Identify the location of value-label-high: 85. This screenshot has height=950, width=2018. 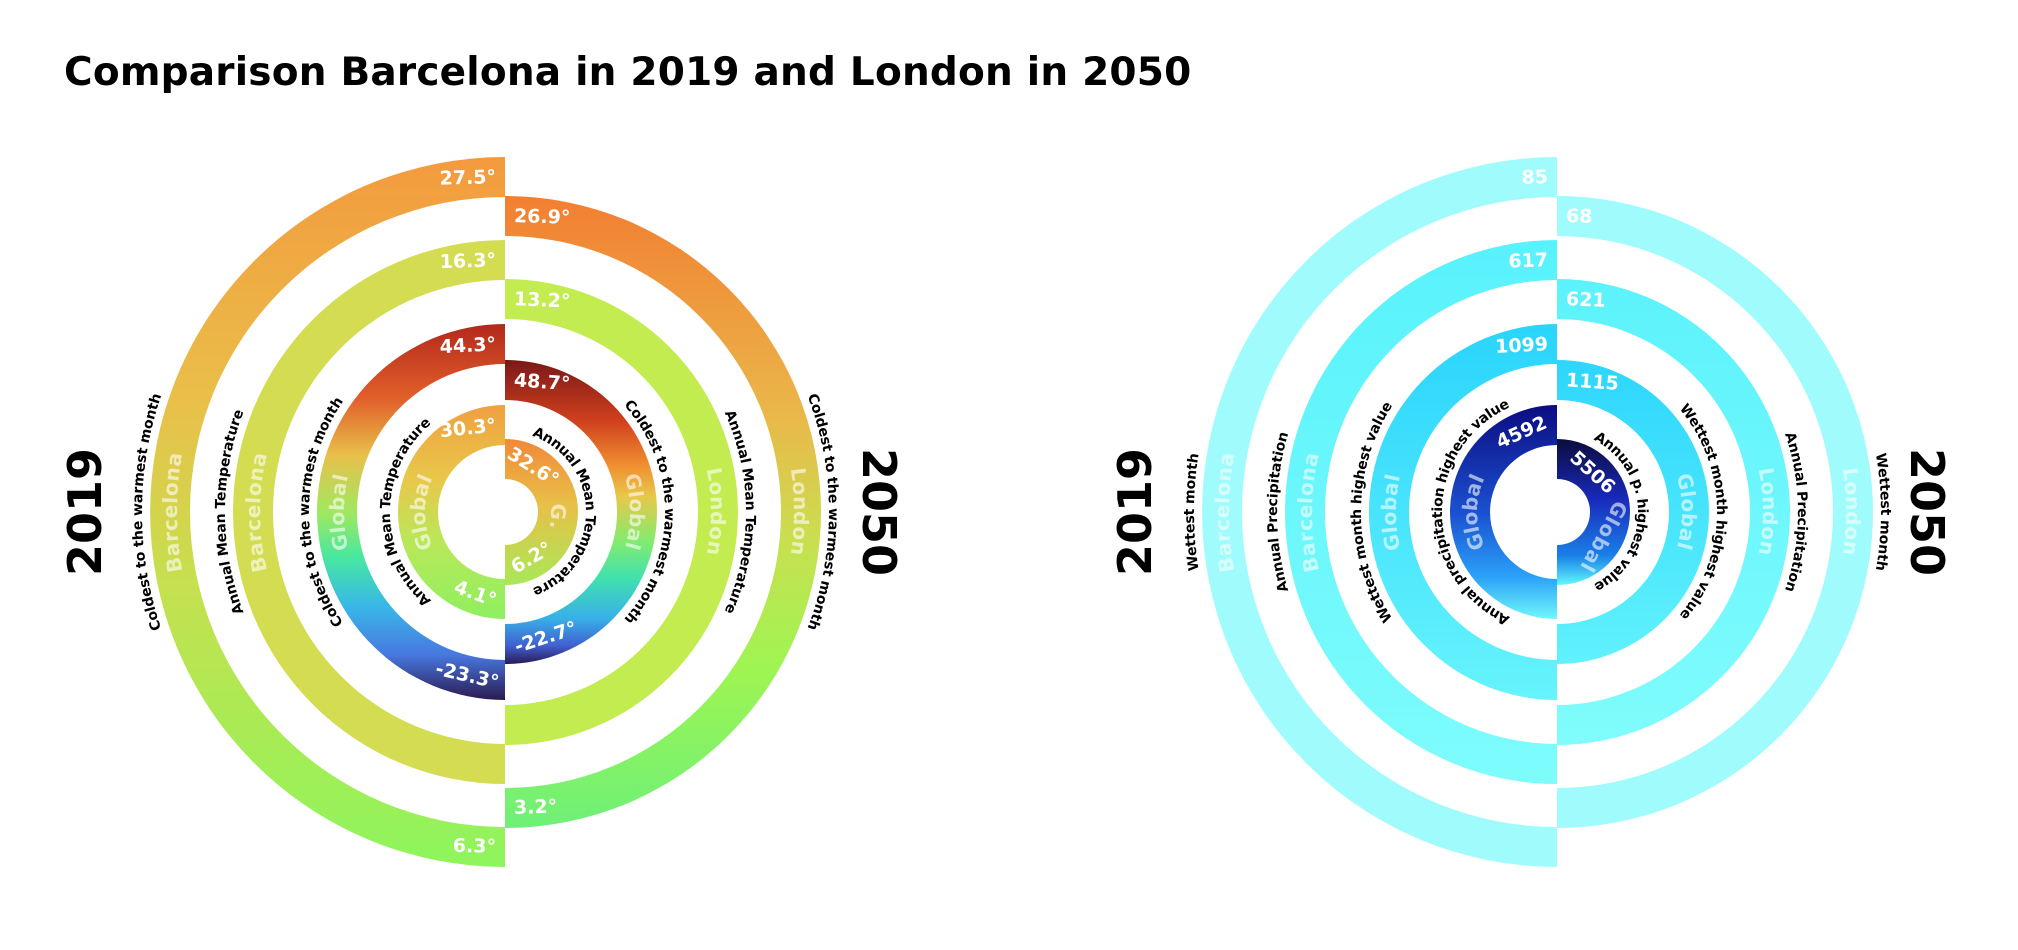
(1534, 177).